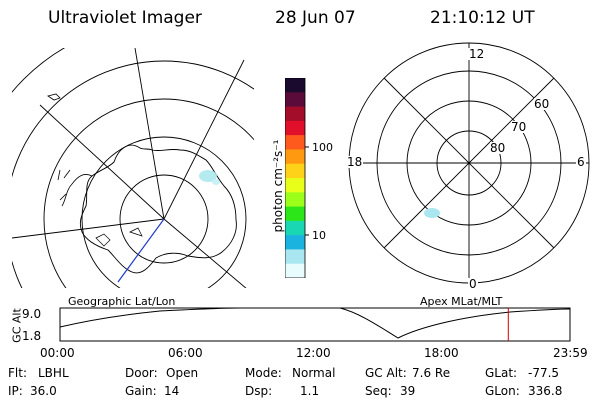 Image resolution: width=600 pixels, height=400 pixels. I want to click on timeline-x-tick-0: 00:00, so click(57, 353).